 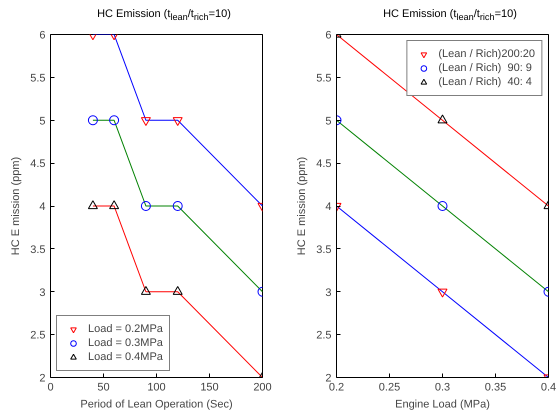 I want to click on x-tick-label: 200, so click(x=262, y=388).